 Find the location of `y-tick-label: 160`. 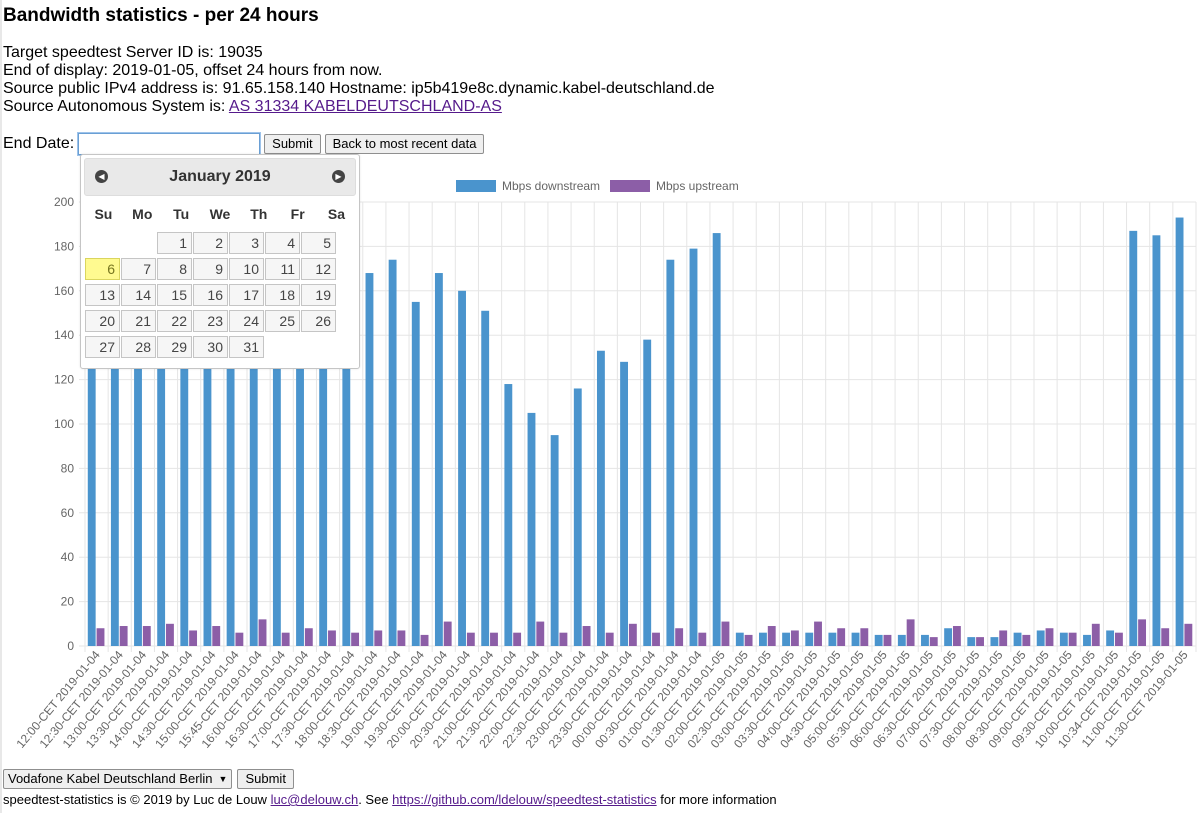

y-tick-label: 160 is located at coordinates (64, 291).